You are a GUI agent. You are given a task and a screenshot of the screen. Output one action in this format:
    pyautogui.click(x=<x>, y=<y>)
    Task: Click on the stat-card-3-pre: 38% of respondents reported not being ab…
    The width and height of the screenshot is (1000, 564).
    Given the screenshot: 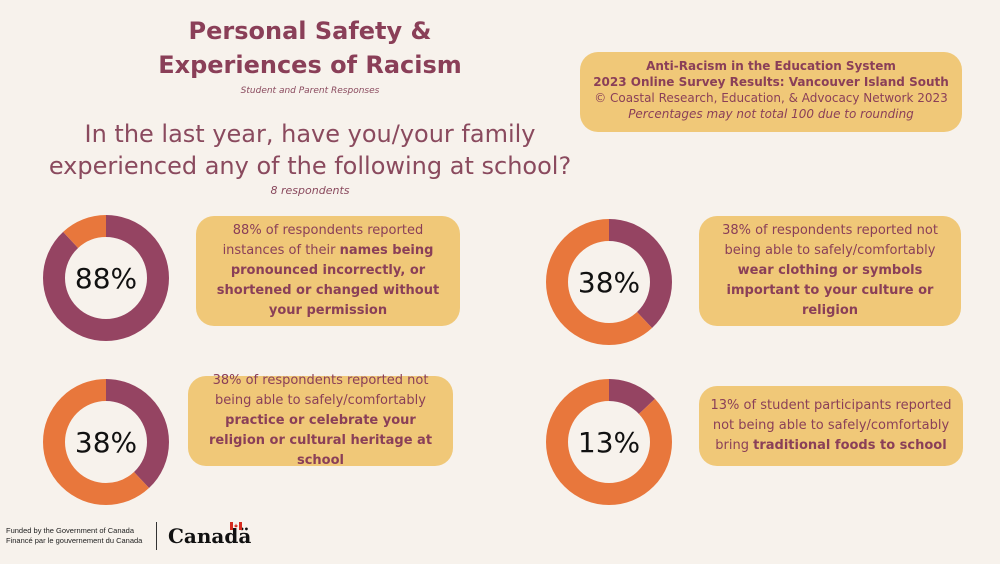 What is the action you would take?
    pyautogui.click(x=320, y=390)
    